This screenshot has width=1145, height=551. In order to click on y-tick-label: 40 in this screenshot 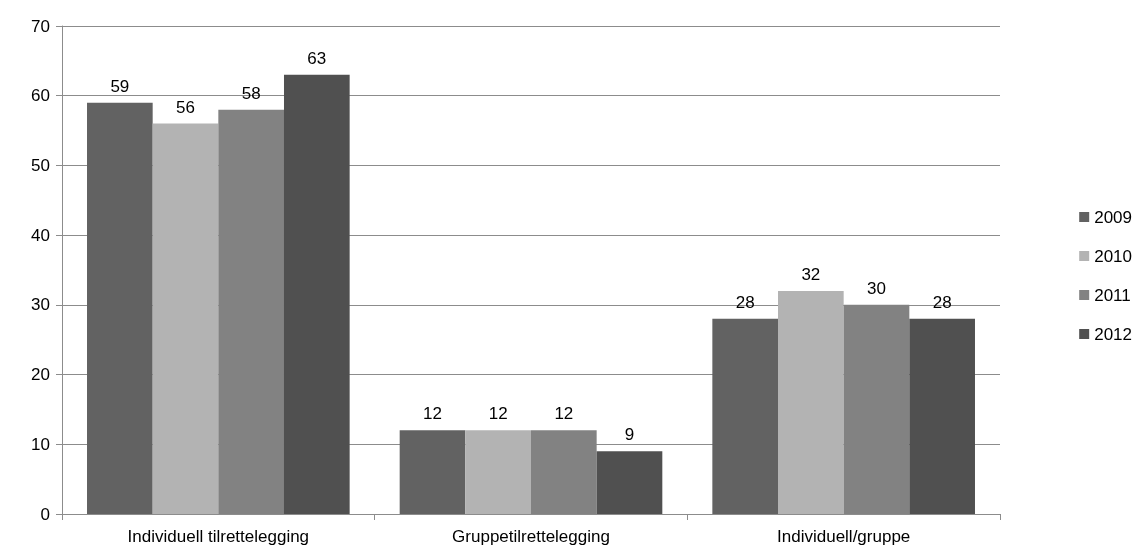, I will do `click(40, 235)`.